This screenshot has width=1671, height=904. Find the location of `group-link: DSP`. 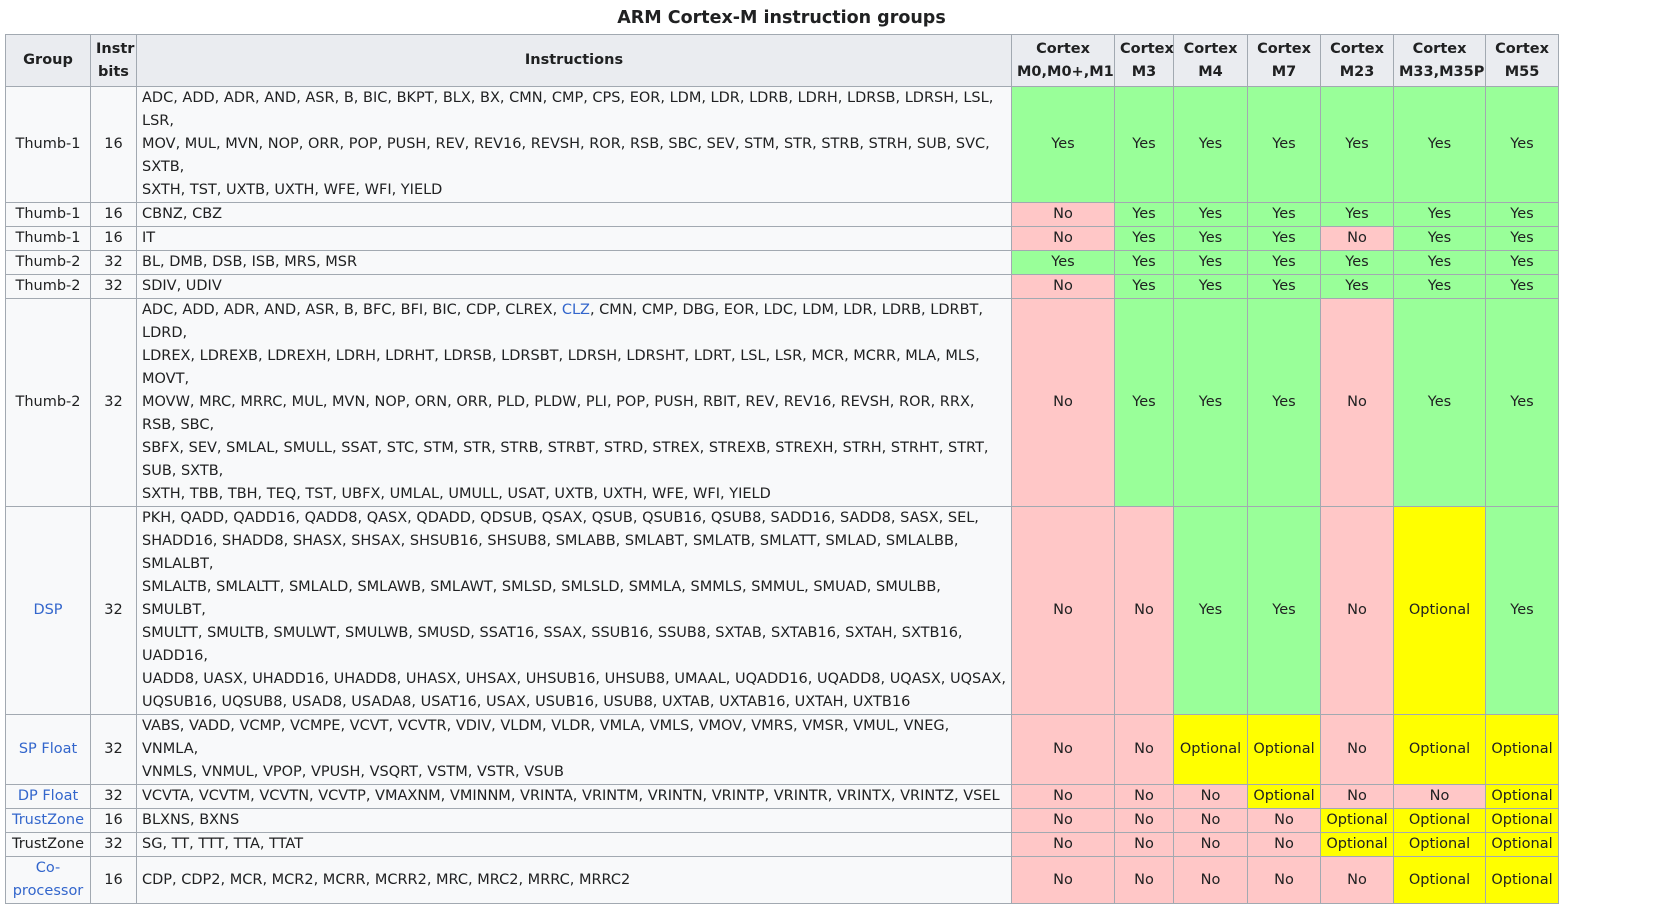

group-link: DSP is located at coordinates (48, 610).